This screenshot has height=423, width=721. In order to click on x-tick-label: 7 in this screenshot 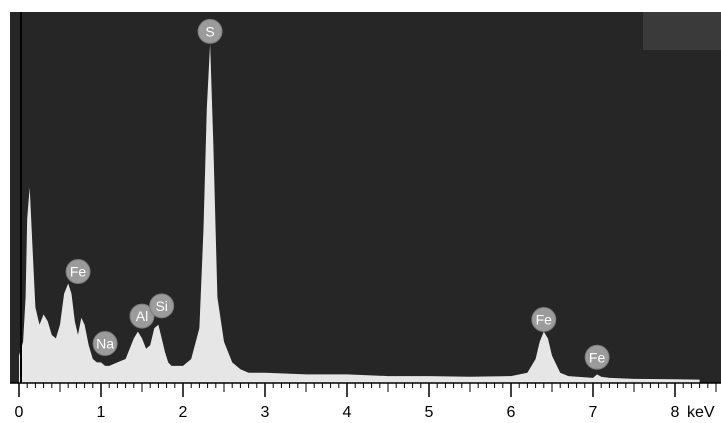, I will do `click(593, 412)`.